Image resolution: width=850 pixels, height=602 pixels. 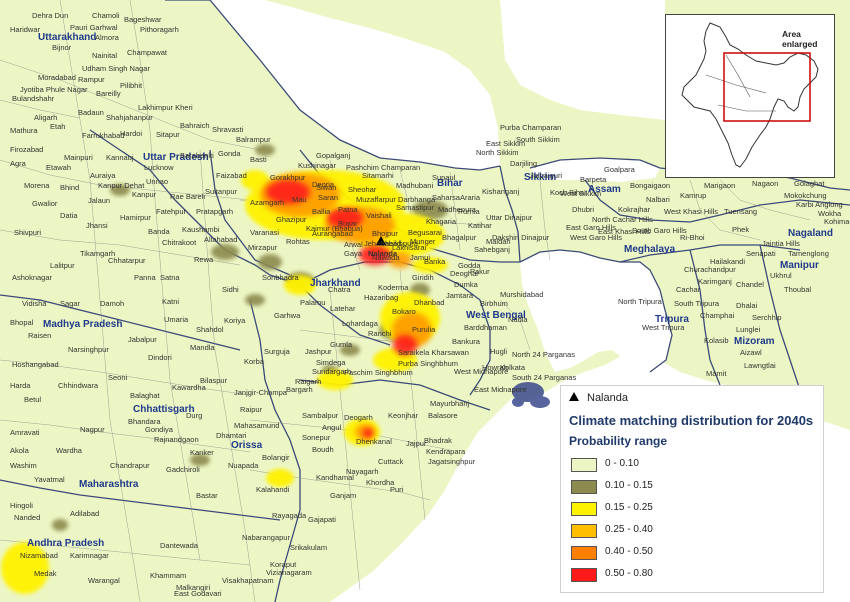 I want to click on district-label: Katni, so click(x=170, y=301).